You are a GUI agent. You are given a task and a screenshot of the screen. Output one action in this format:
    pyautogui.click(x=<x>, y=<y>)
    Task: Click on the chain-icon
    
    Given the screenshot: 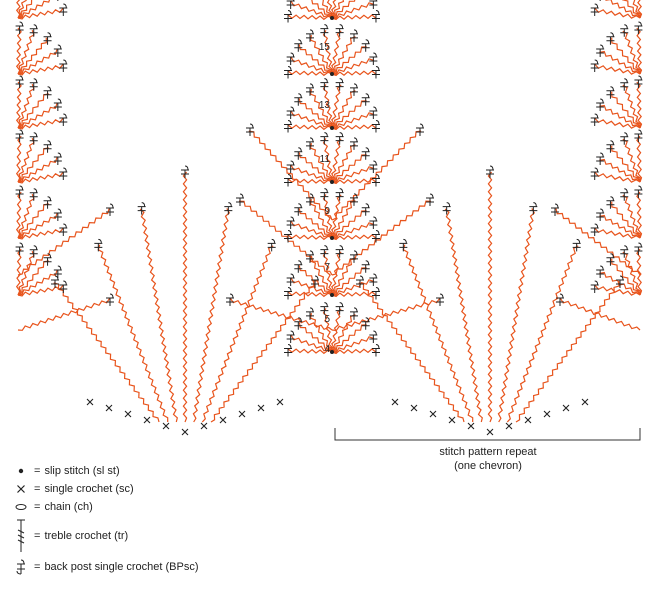 What is the action you would take?
    pyautogui.click(x=21, y=507)
    